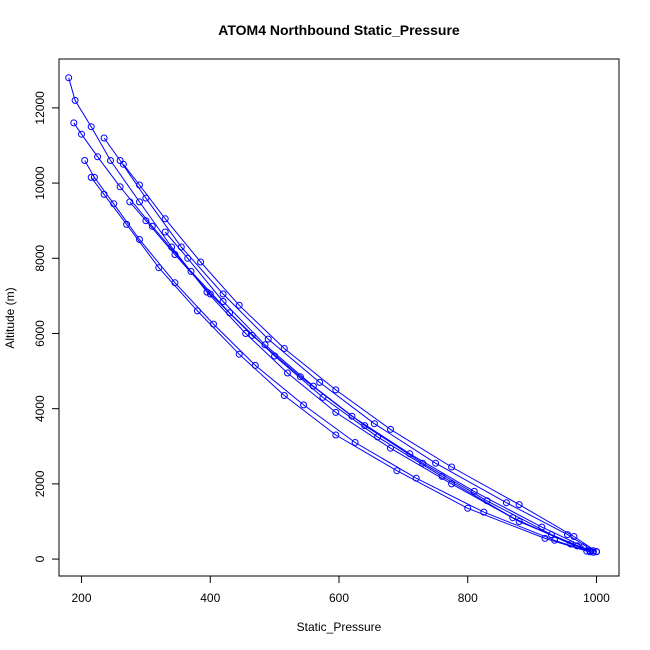 This screenshot has height=650, width=650. What do you see at coordinates (40, 558) in the screenshot?
I see `y-tick-label: 0` at bounding box center [40, 558].